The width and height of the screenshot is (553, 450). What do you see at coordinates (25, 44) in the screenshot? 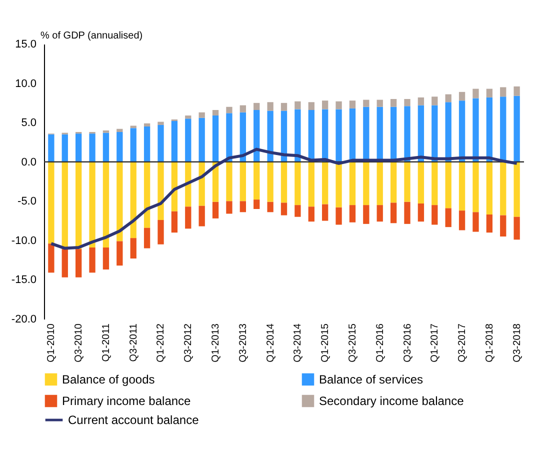
I see `y-tick-label: 15.0` at bounding box center [25, 44].